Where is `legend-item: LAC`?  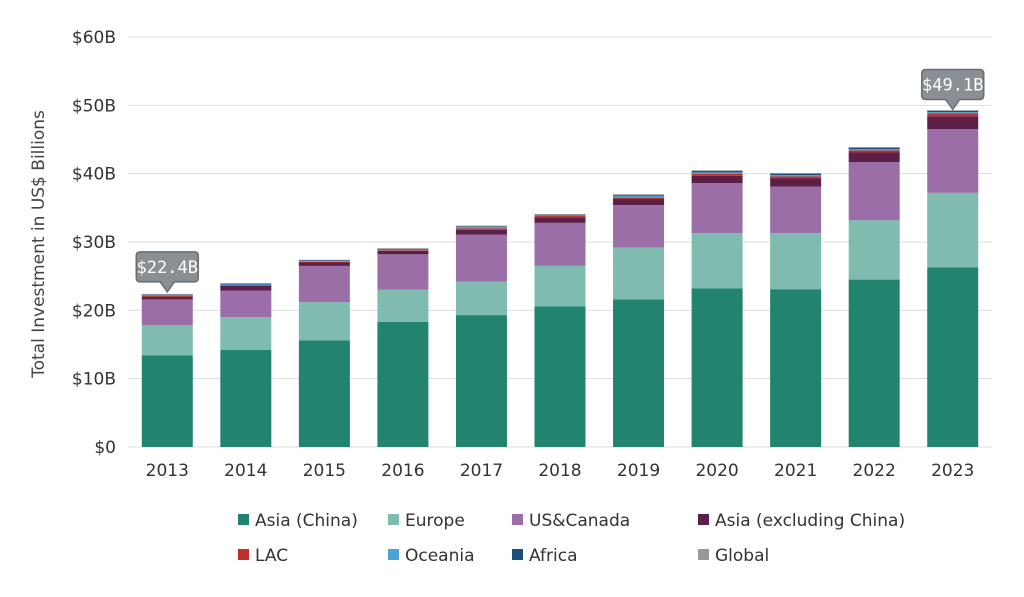
legend-item: LAC is located at coordinates (263, 556).